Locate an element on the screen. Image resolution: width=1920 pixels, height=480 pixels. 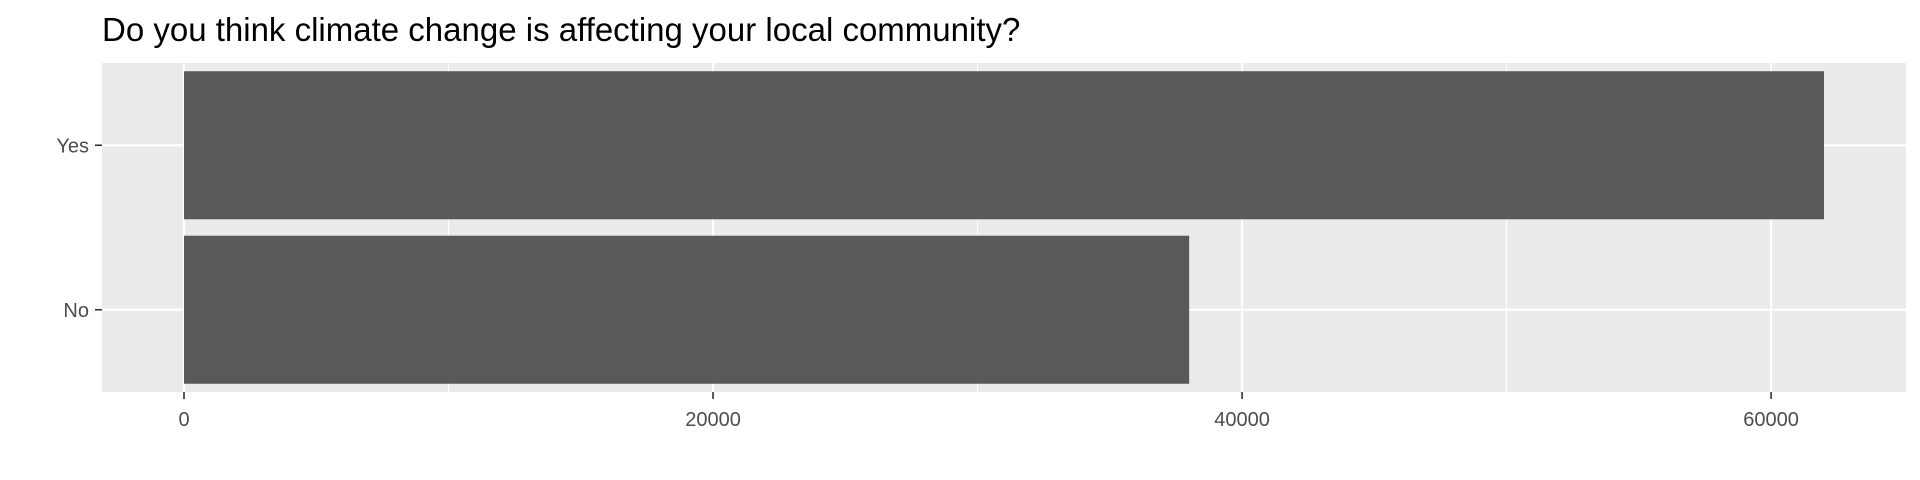
x-tick-label: 0 is located at coordinates (183, 420).